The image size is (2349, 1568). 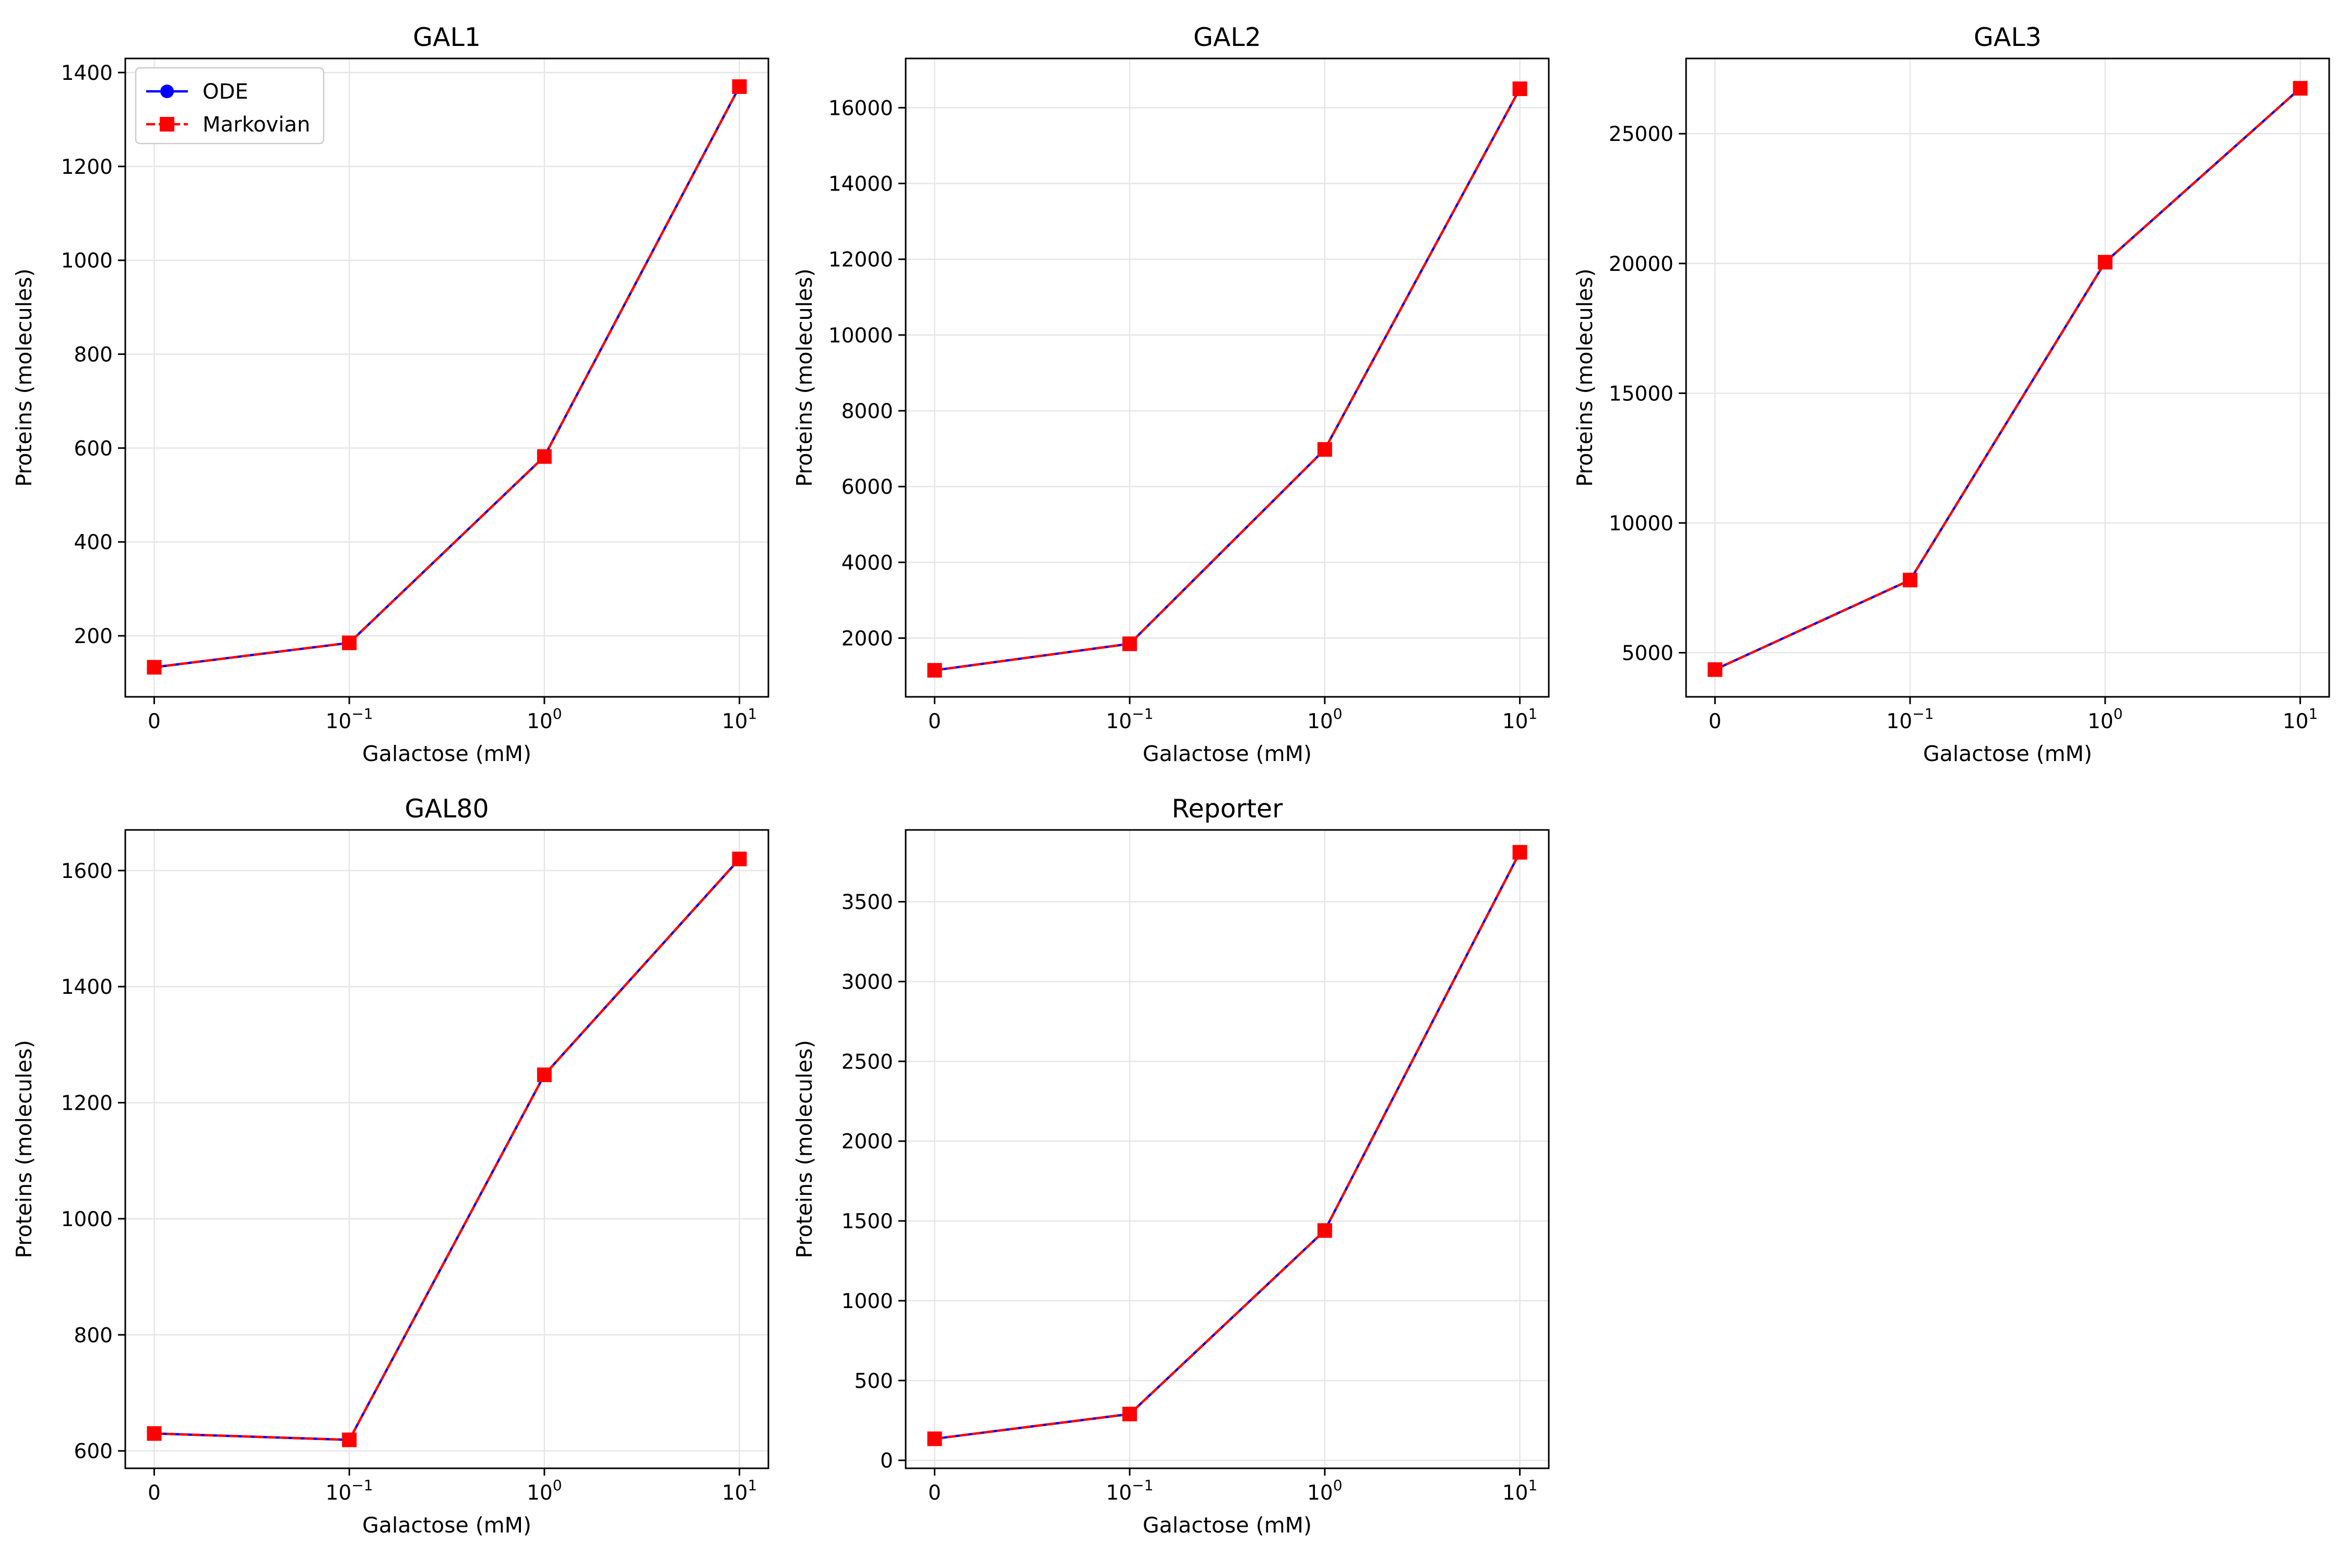 I want to click on legend-label-ode: ODE, so click(x=225, y=92).